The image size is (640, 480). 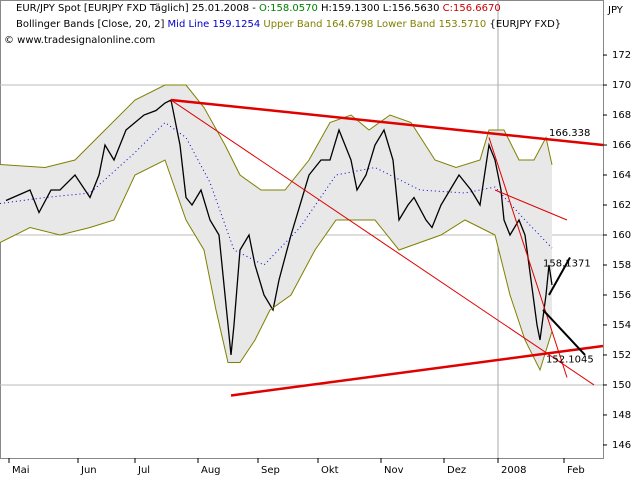 I want to click on y-tick-label: 162, so click(x=621, y=205).